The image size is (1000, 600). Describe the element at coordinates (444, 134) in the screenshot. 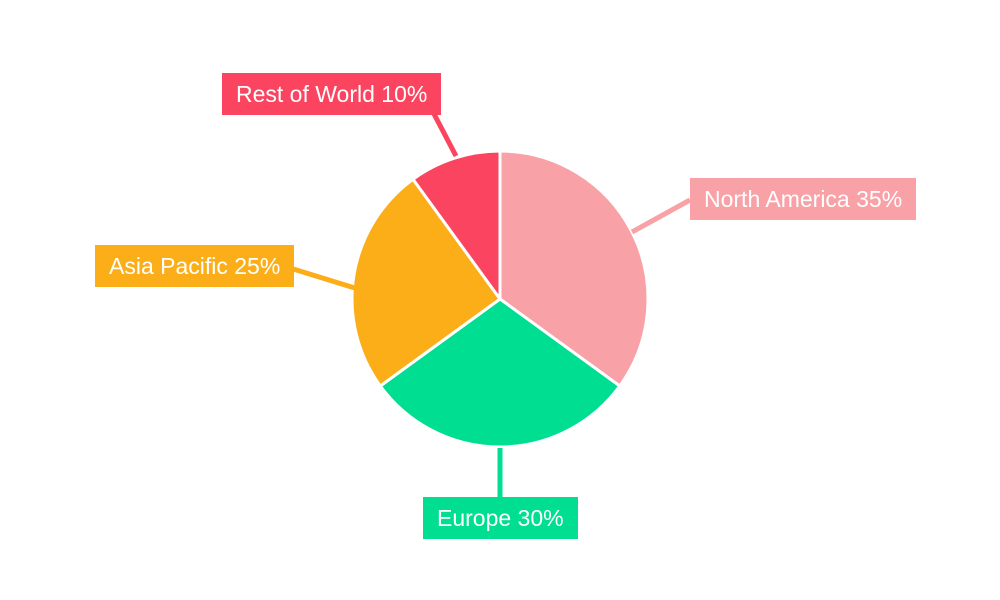

I see `leader-line-rest-of-world` at that location.